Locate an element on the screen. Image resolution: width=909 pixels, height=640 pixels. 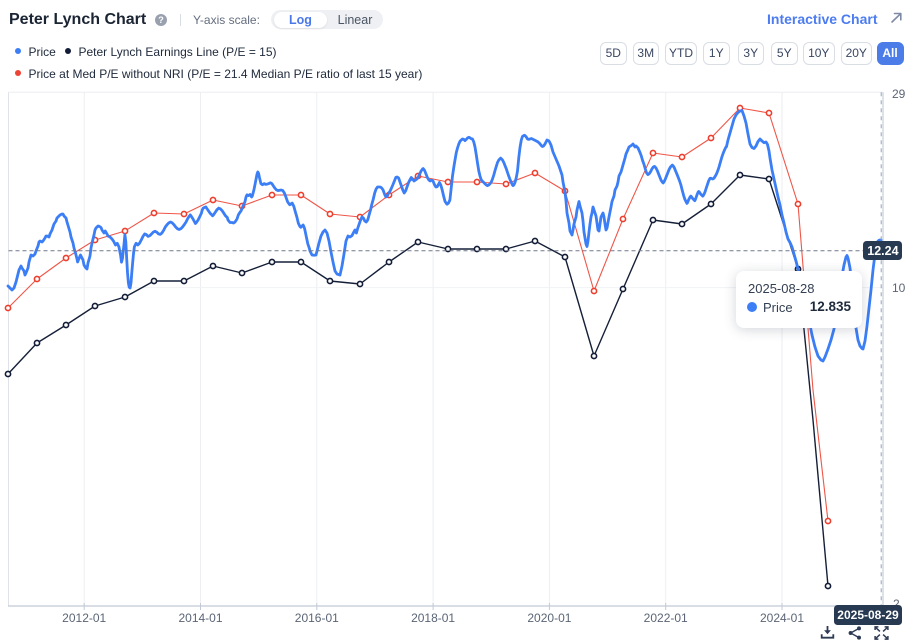
svg-text: 2014-01 is located at coordinates (200, 618).